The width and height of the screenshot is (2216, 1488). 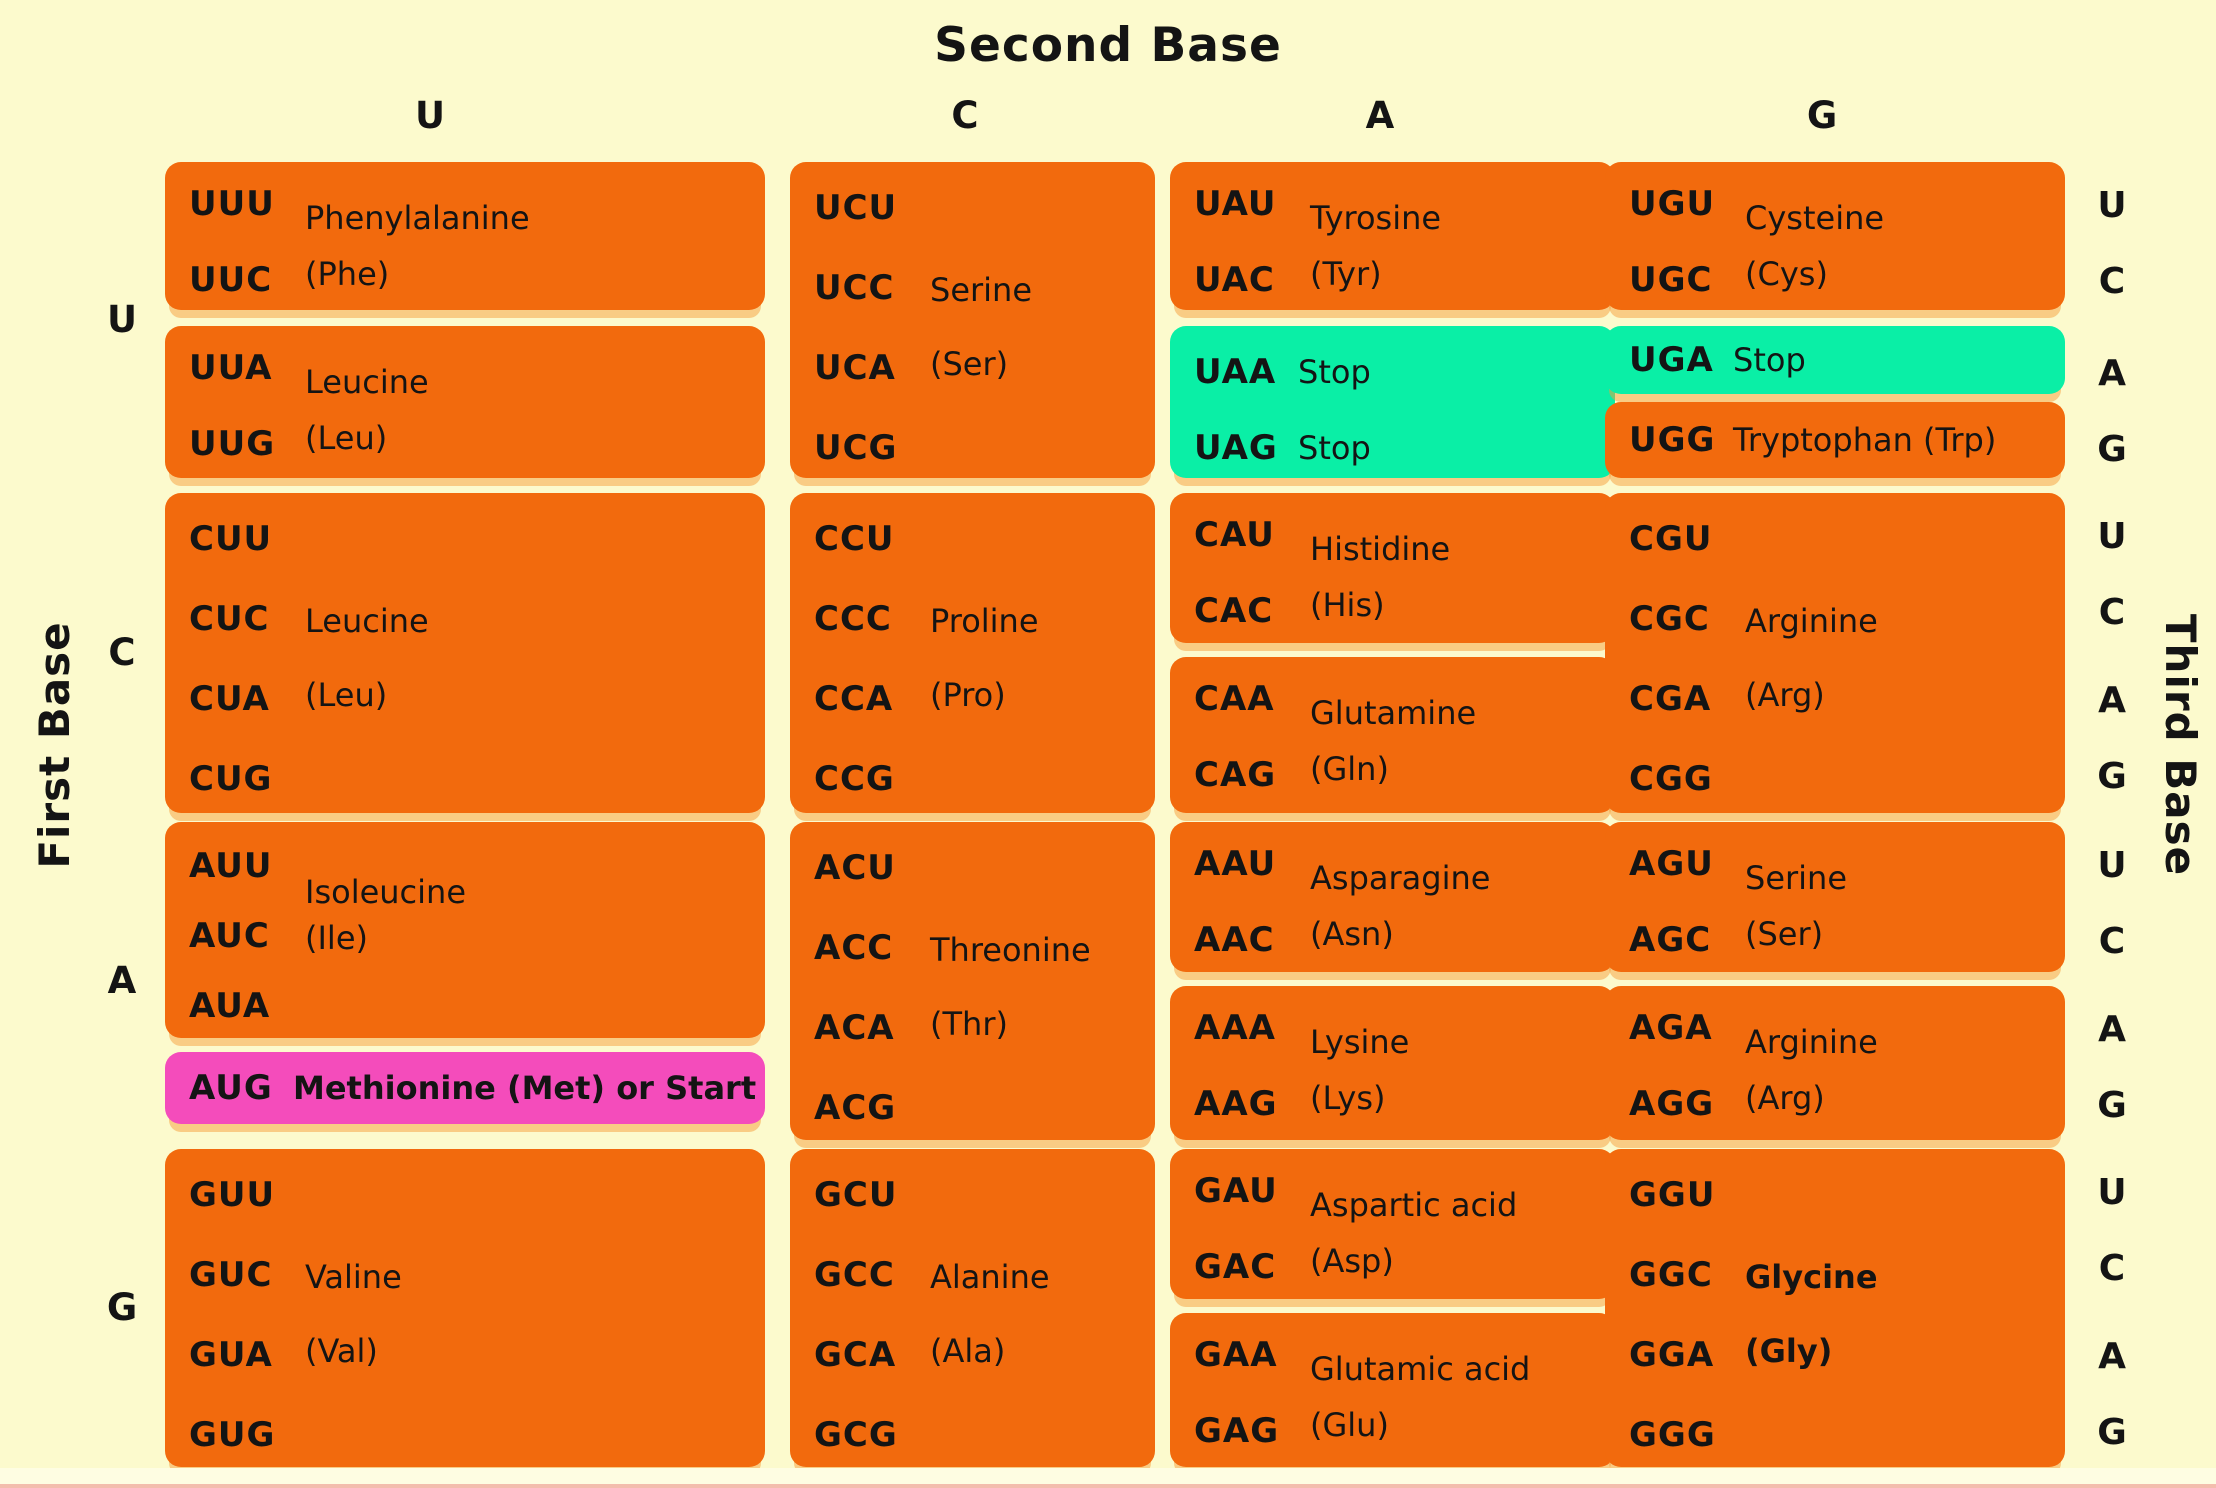 What do you see at coordinates (1360, 1042) in the screenshot?
I see `amino-acid-name: Lysine` at bounding box center [1360, 1042].